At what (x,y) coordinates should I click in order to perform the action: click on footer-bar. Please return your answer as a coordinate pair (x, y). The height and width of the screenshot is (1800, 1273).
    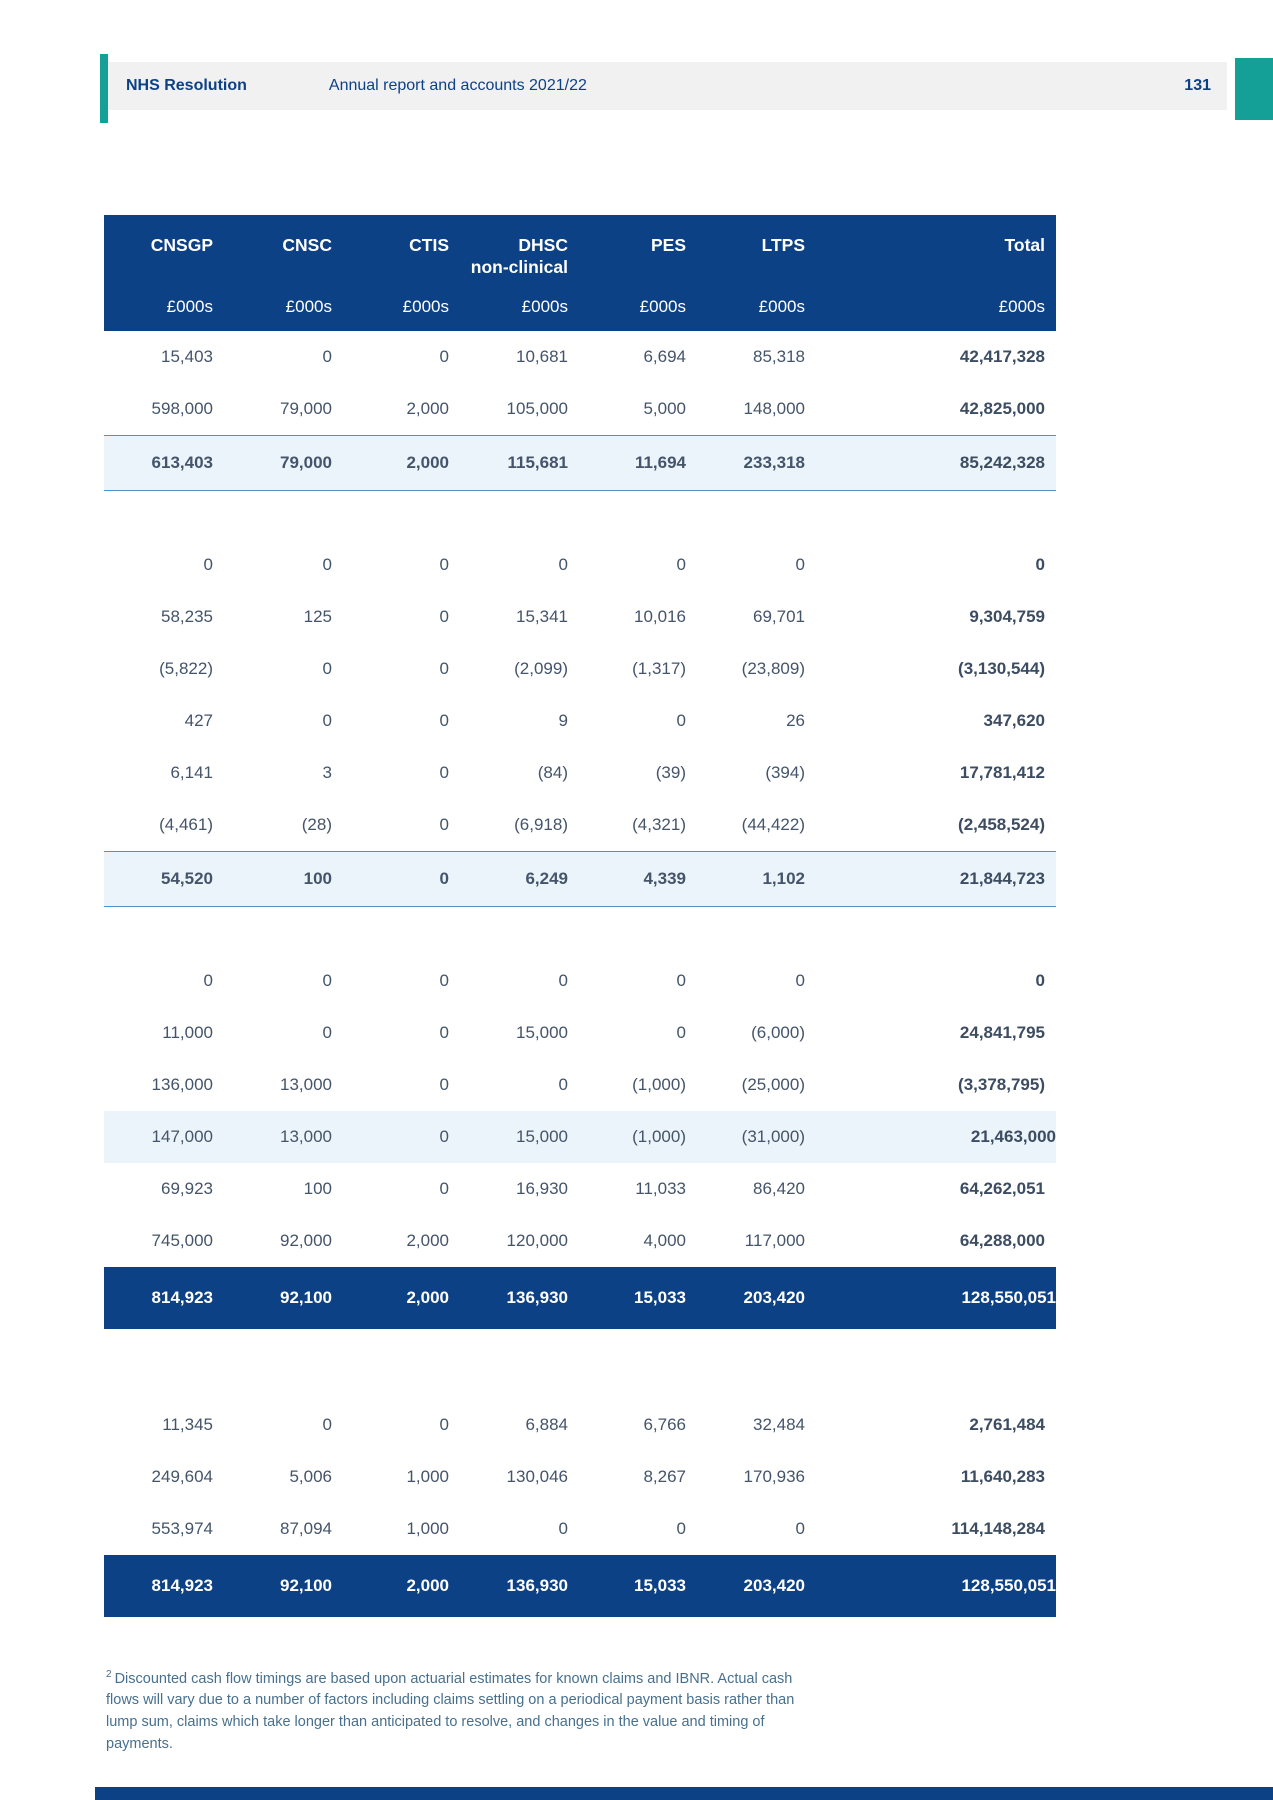
    Looking at the image, I should click on (684, 1793).